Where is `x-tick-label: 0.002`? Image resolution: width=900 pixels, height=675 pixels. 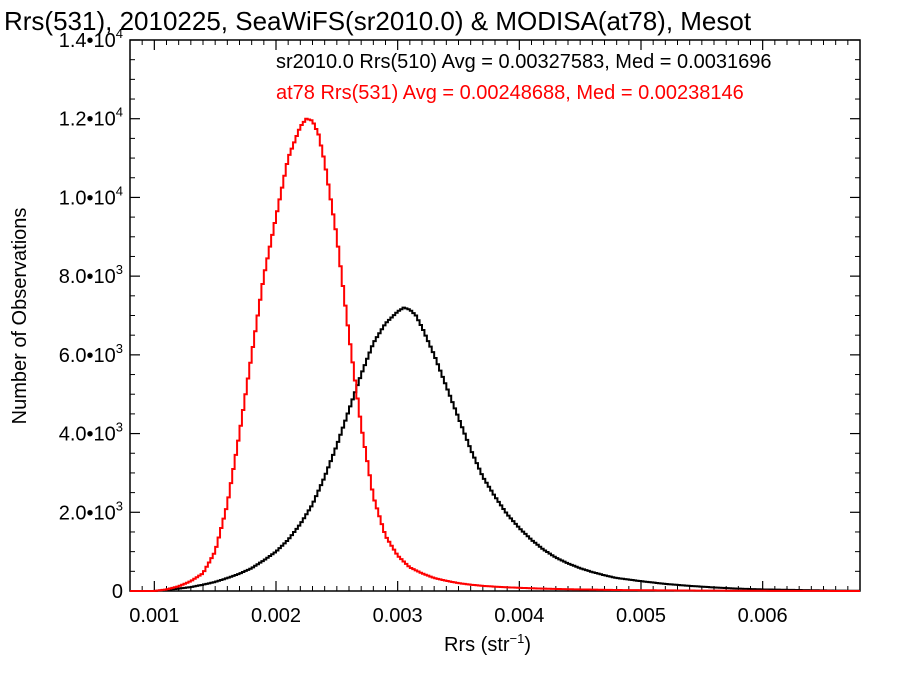
x-tick-label: 0.002 is located at coordinates (276, 616).